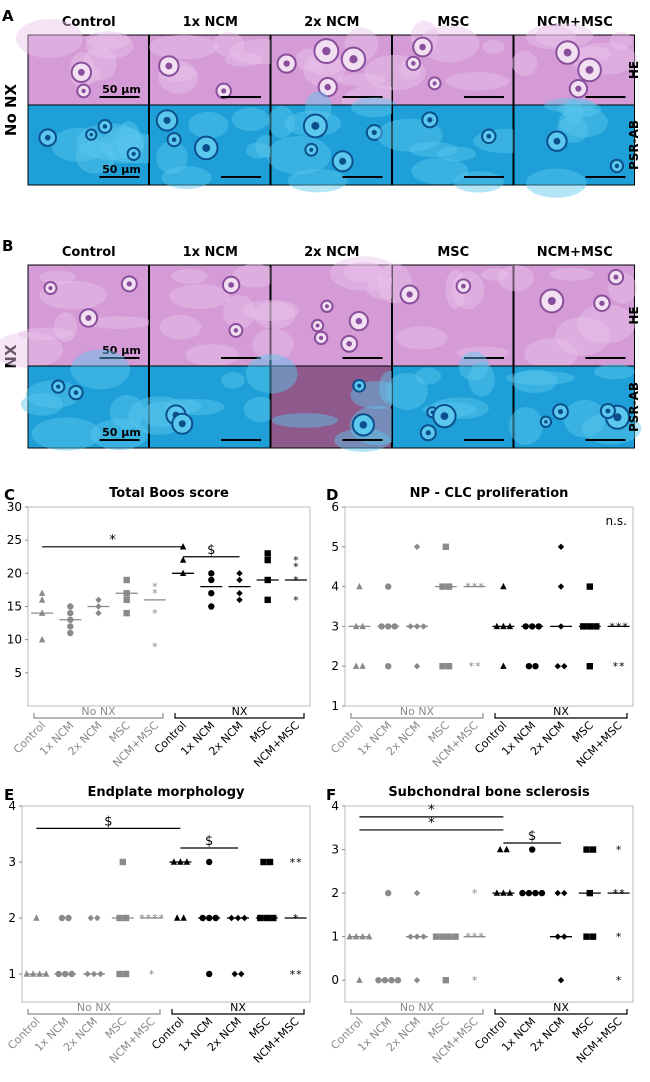 This screenshot has width=650, height=1082. What do you see at coordinates (84, 400) in the screenshot?
I see `micrograph-ab: 50 µm` at bounding box center [84, 400].